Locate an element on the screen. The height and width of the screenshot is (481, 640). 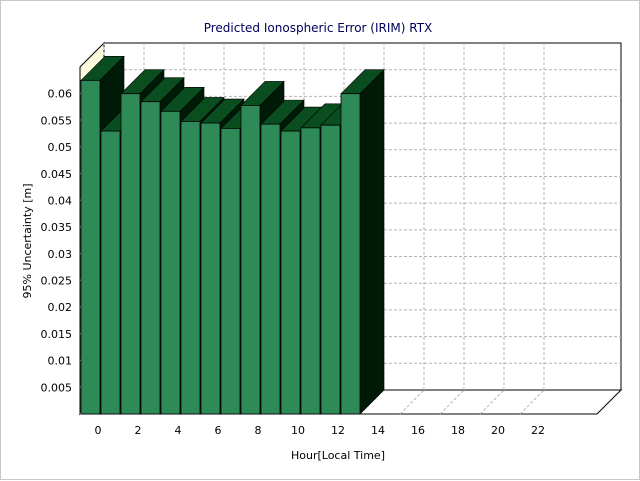
y-tick-label: 0.025 is located at coordinates (57, 281).